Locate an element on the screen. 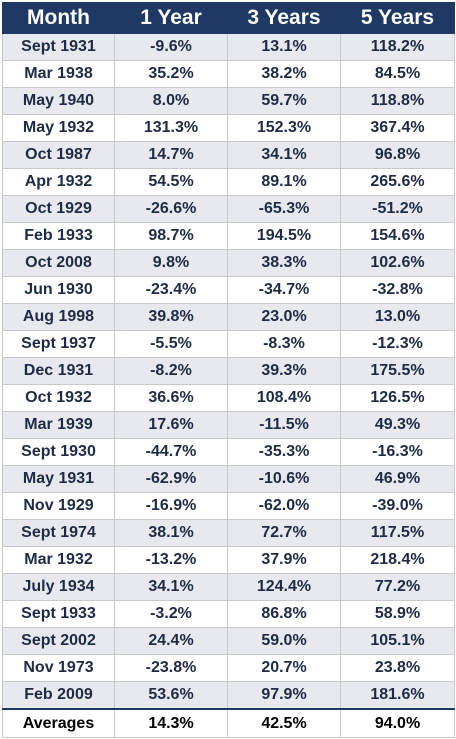 The width and height of the screenshot is (456, 739). return-cell-3-years: 89.1% is located at coordinates (284, 182).